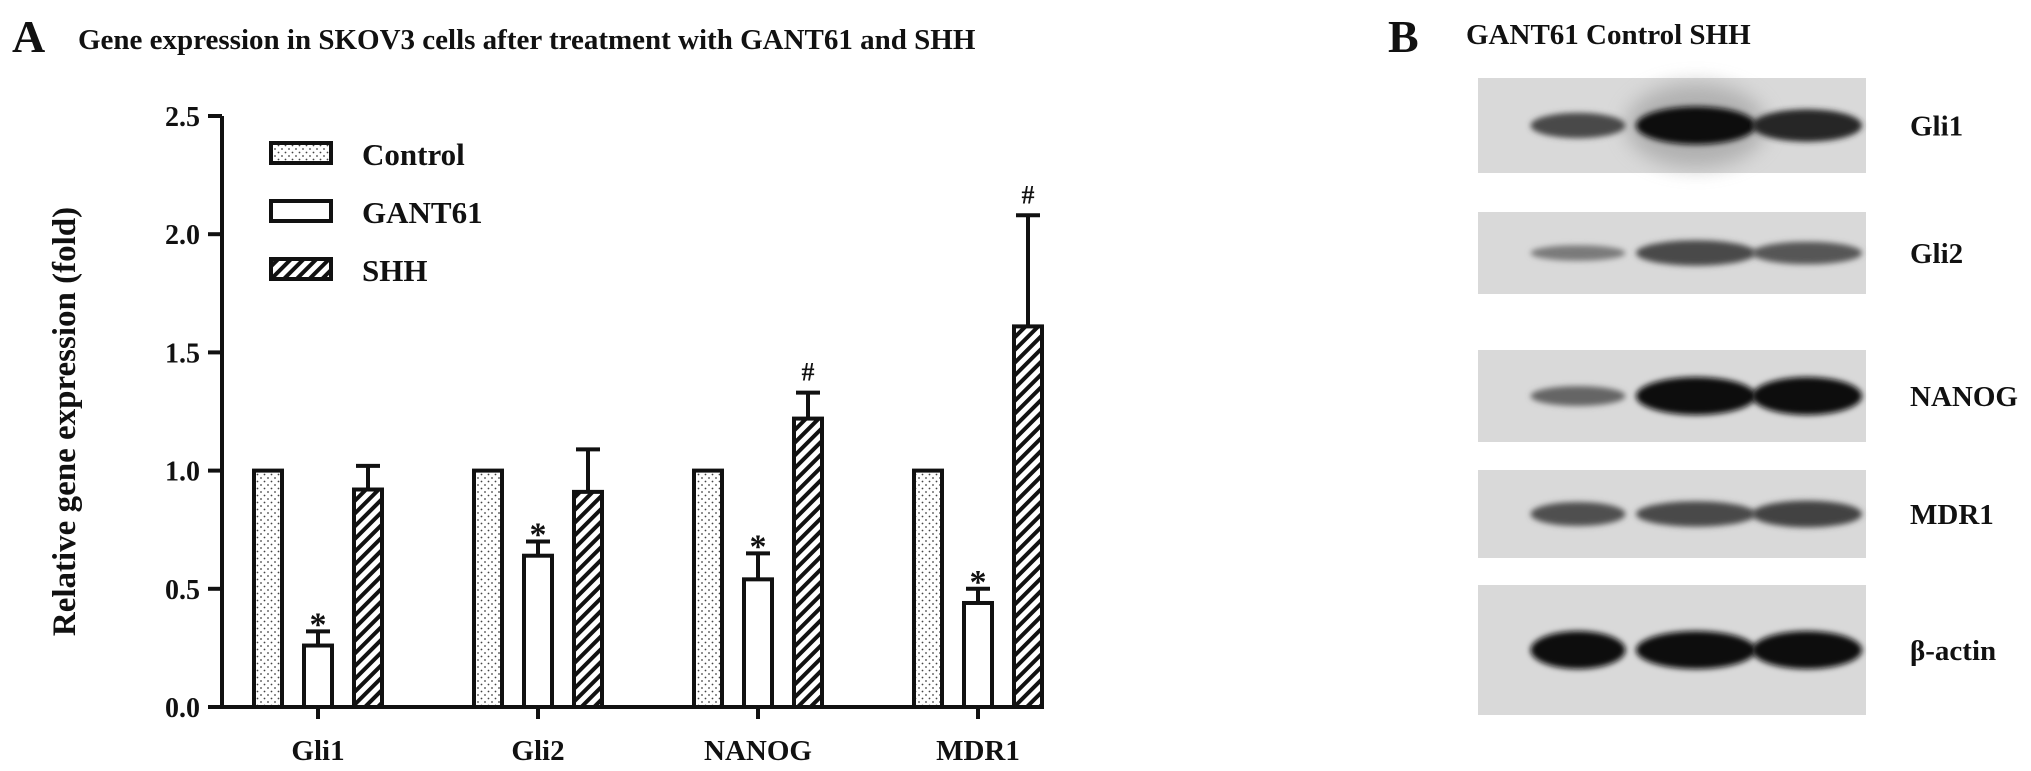 This screenshot has width=2031, height=771. What do you see at coordinates (808, 562) in the screenshot?
I see `bar-shh-nanog` at bounding box center [808, 562].